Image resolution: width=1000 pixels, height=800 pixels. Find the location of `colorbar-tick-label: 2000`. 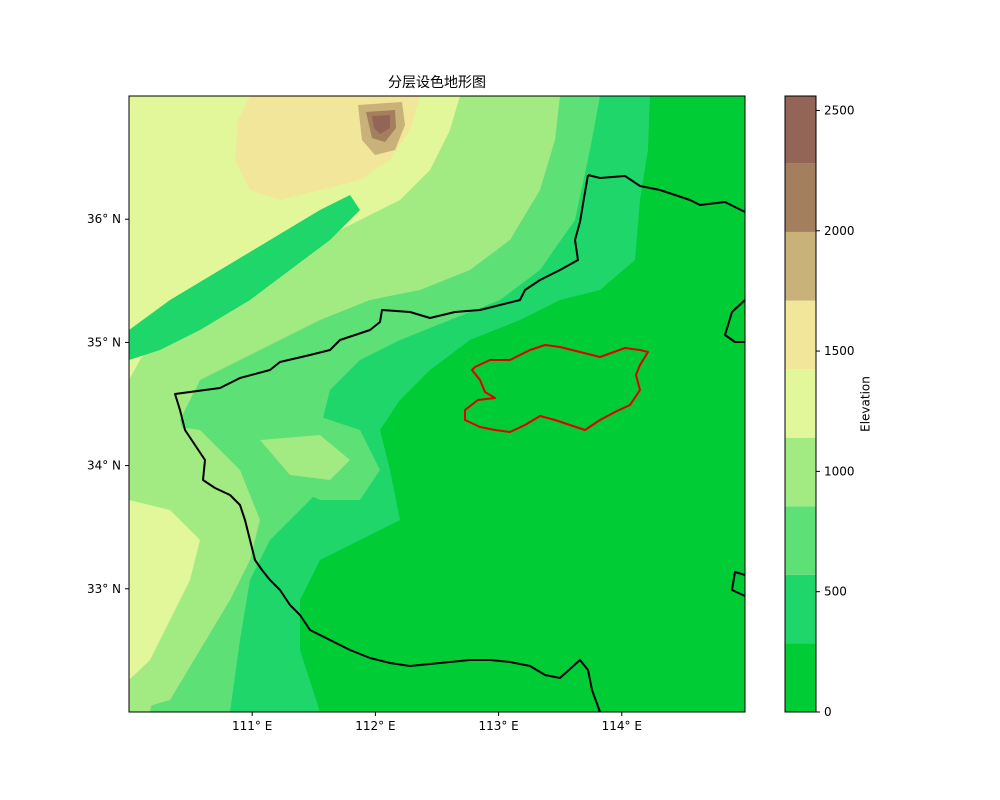

colorbar-tick-label: 2000 is located at coordinates (839, 231).